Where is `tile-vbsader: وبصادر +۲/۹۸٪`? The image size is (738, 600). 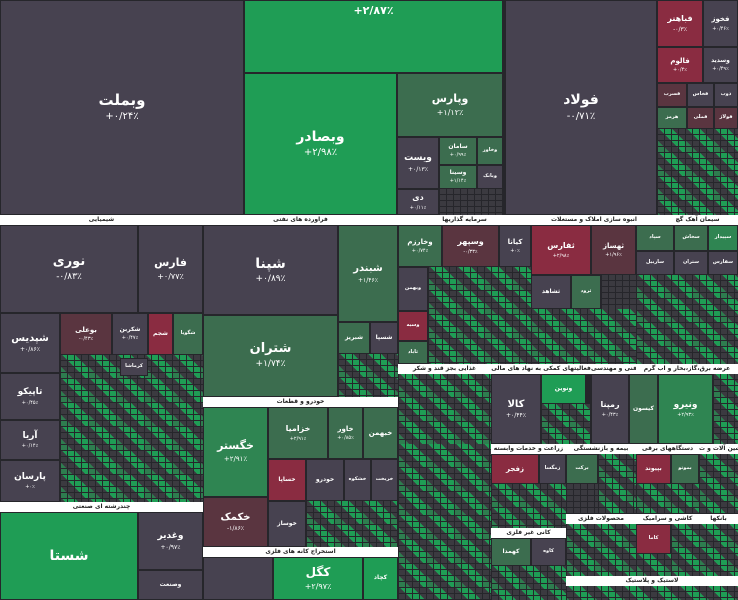 tile-vbsader: وبصادر +۲/۹۸٪ is located at coordinates (320, 144).